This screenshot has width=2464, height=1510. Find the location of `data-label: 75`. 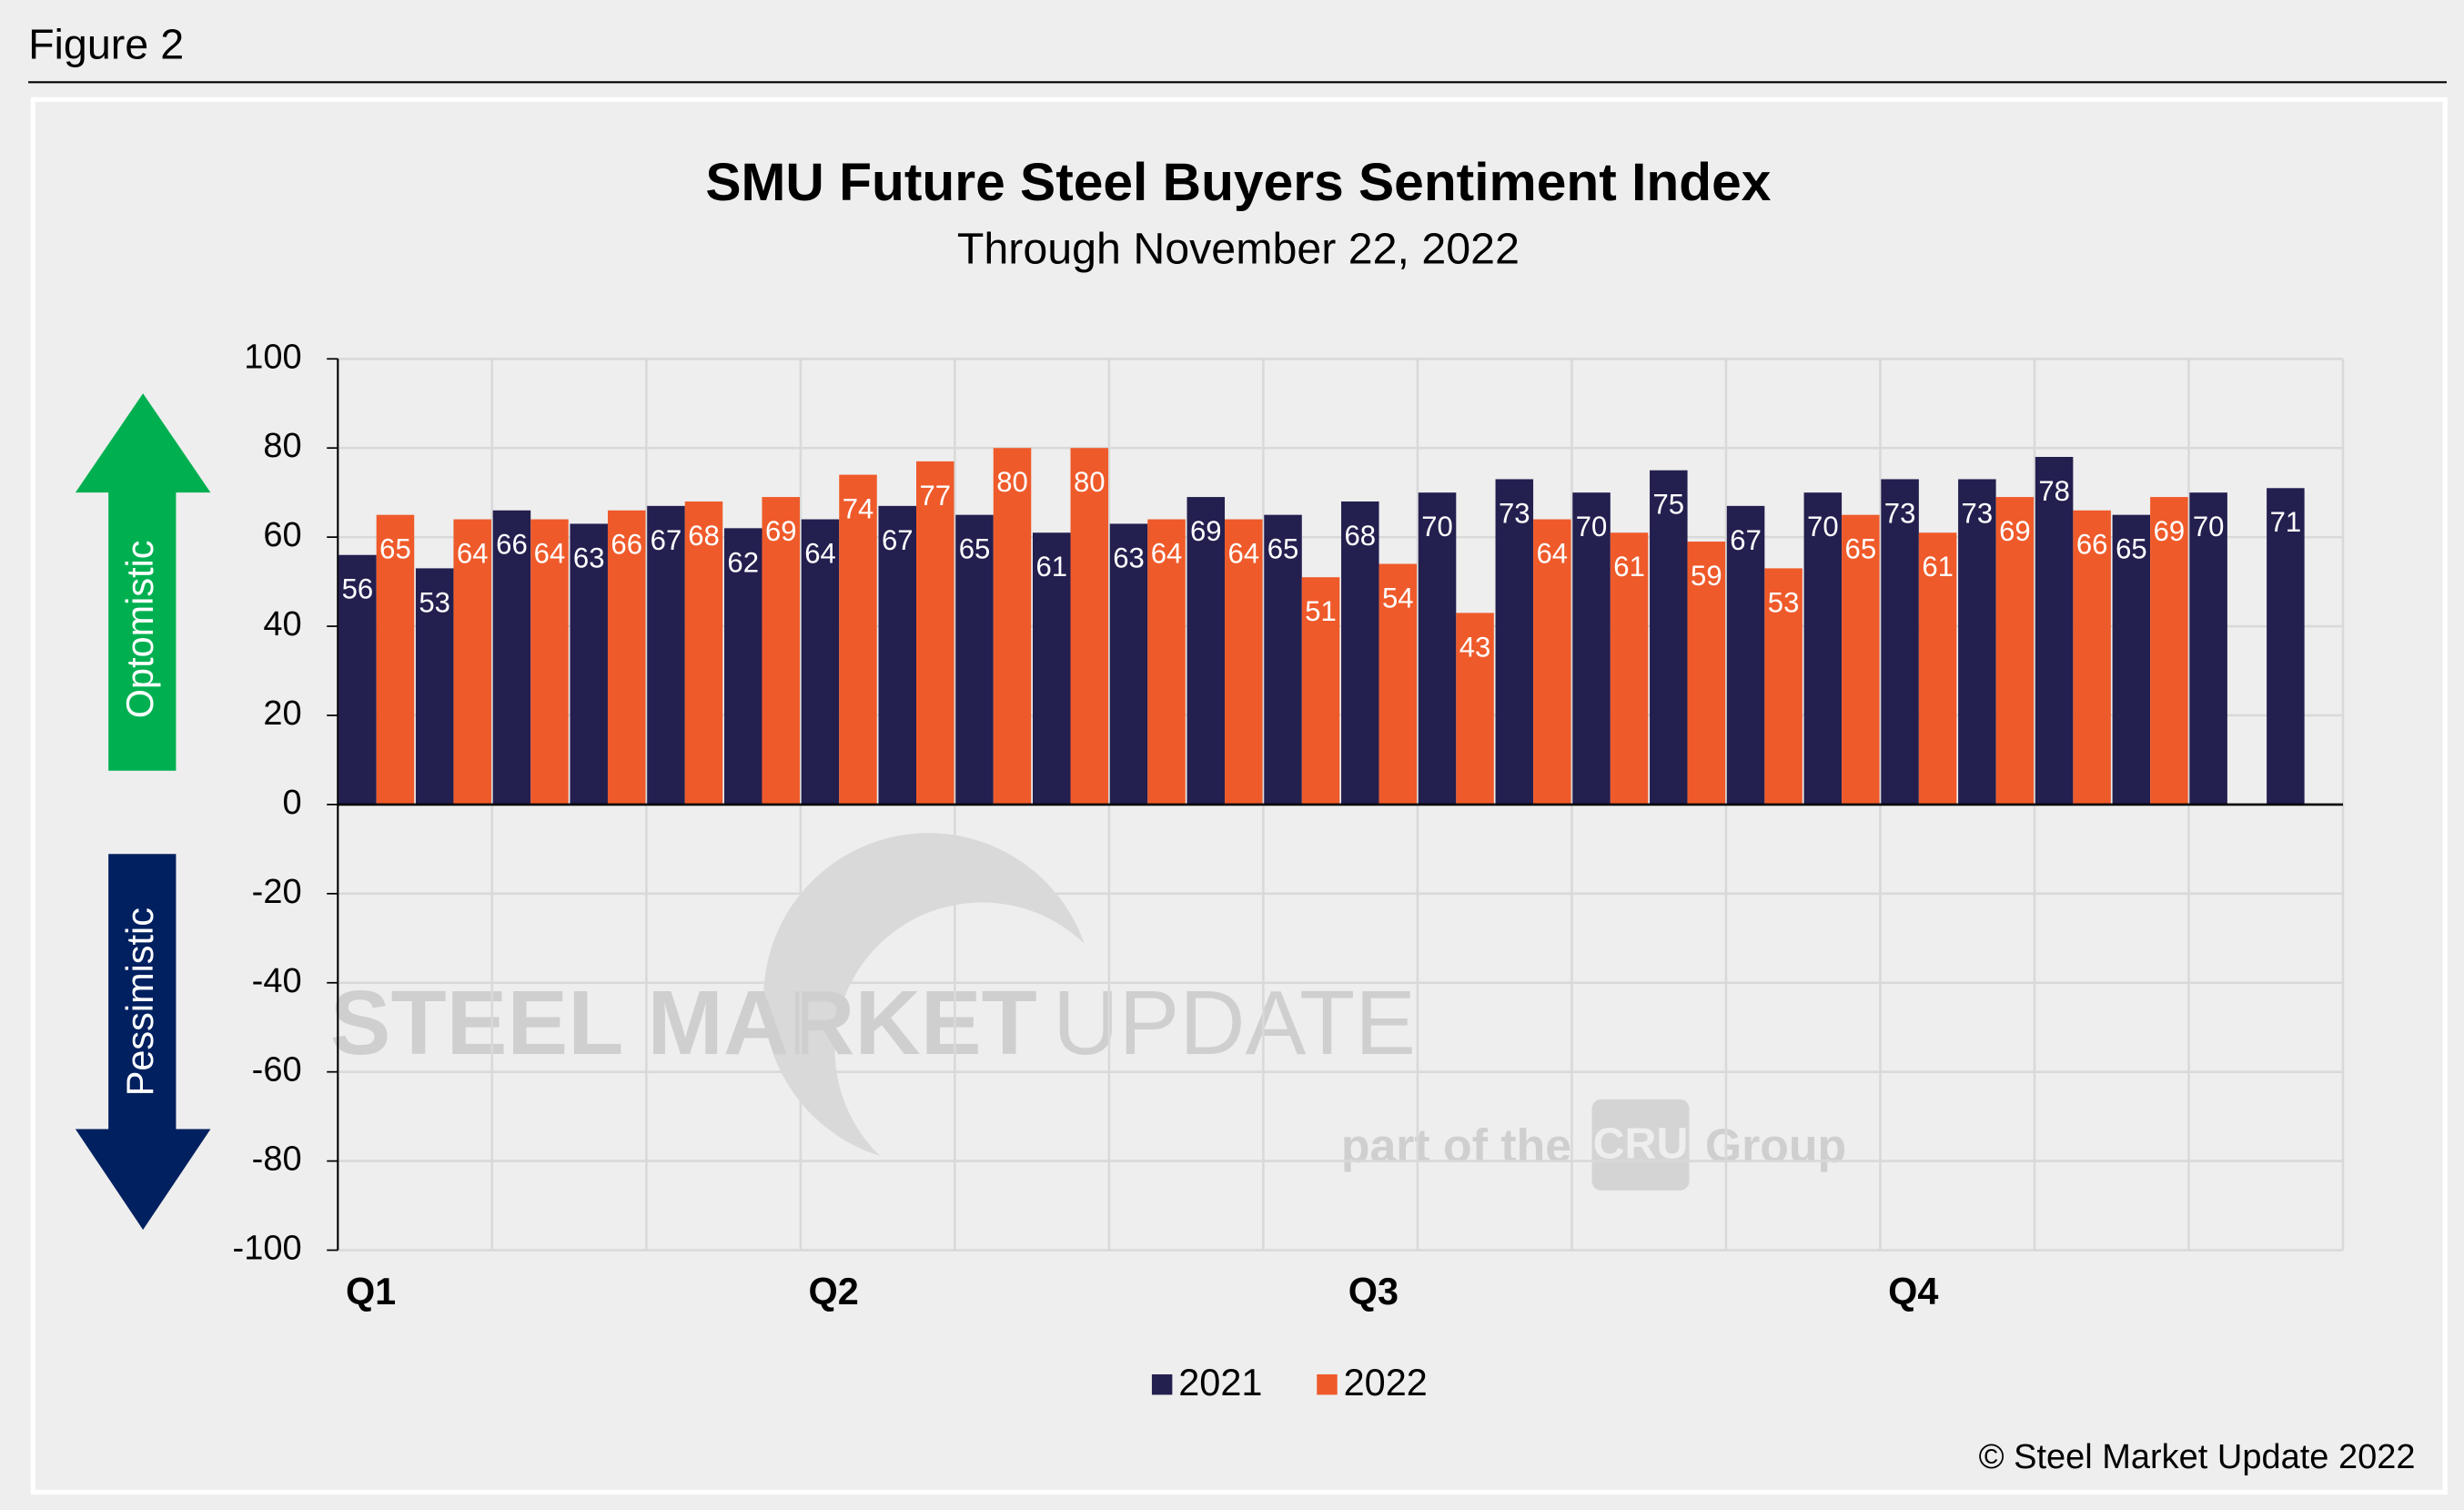

data-label: 75 is located at coordinates (1669, 505).